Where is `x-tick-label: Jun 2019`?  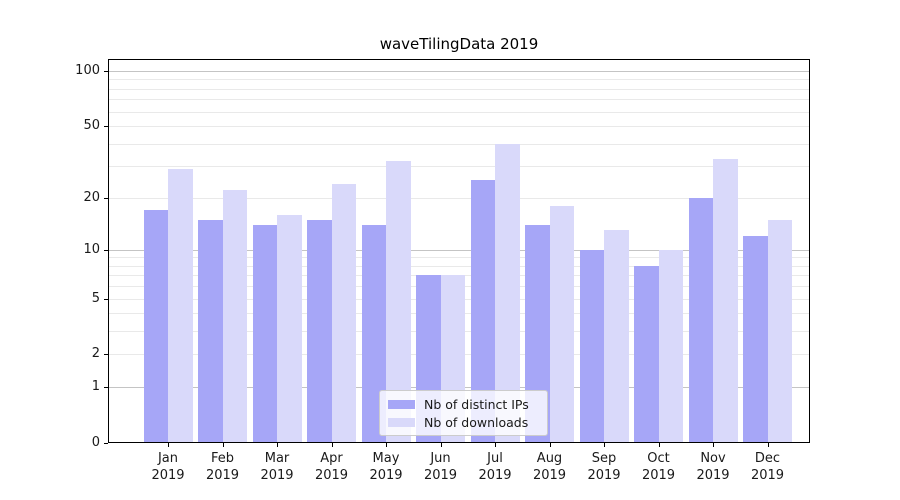
x-tick-label: Jun 2019 is located at coordinates (441, 467).